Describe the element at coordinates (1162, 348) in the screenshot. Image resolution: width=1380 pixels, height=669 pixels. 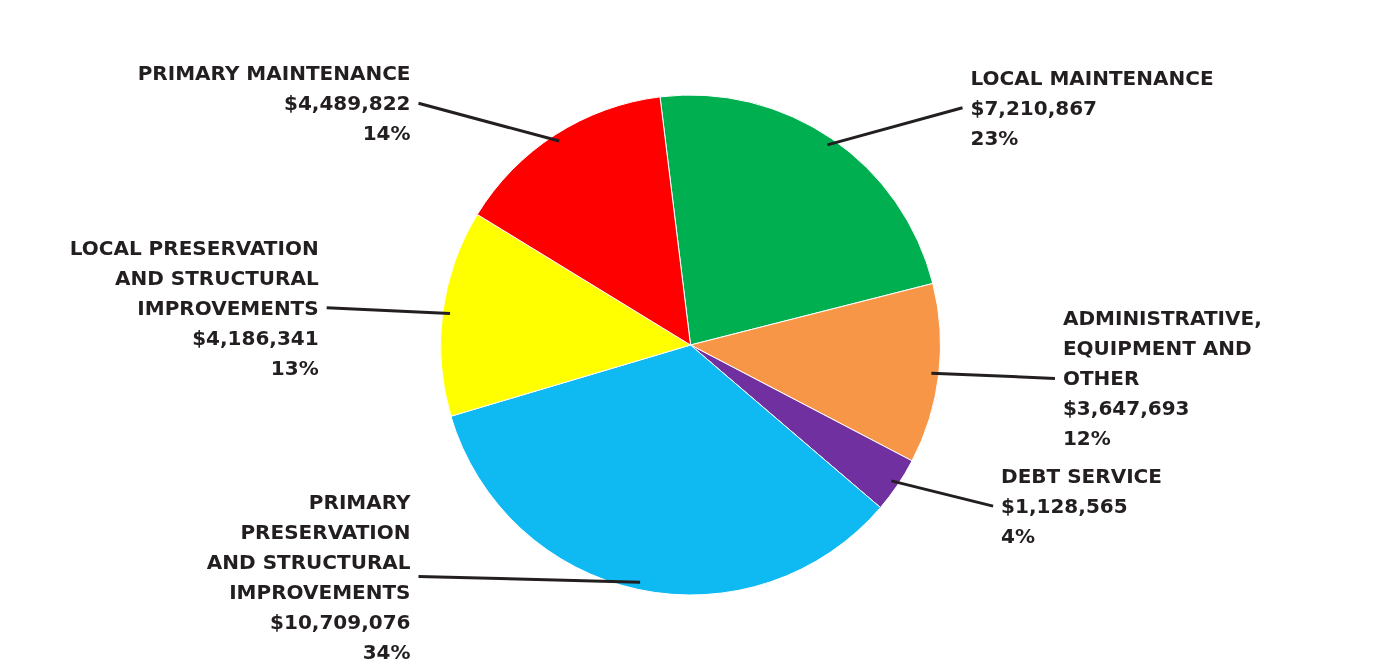
I see `slice-label: ADMINISTRATIVE, EQUIPMENT AND OTHER` at that location.